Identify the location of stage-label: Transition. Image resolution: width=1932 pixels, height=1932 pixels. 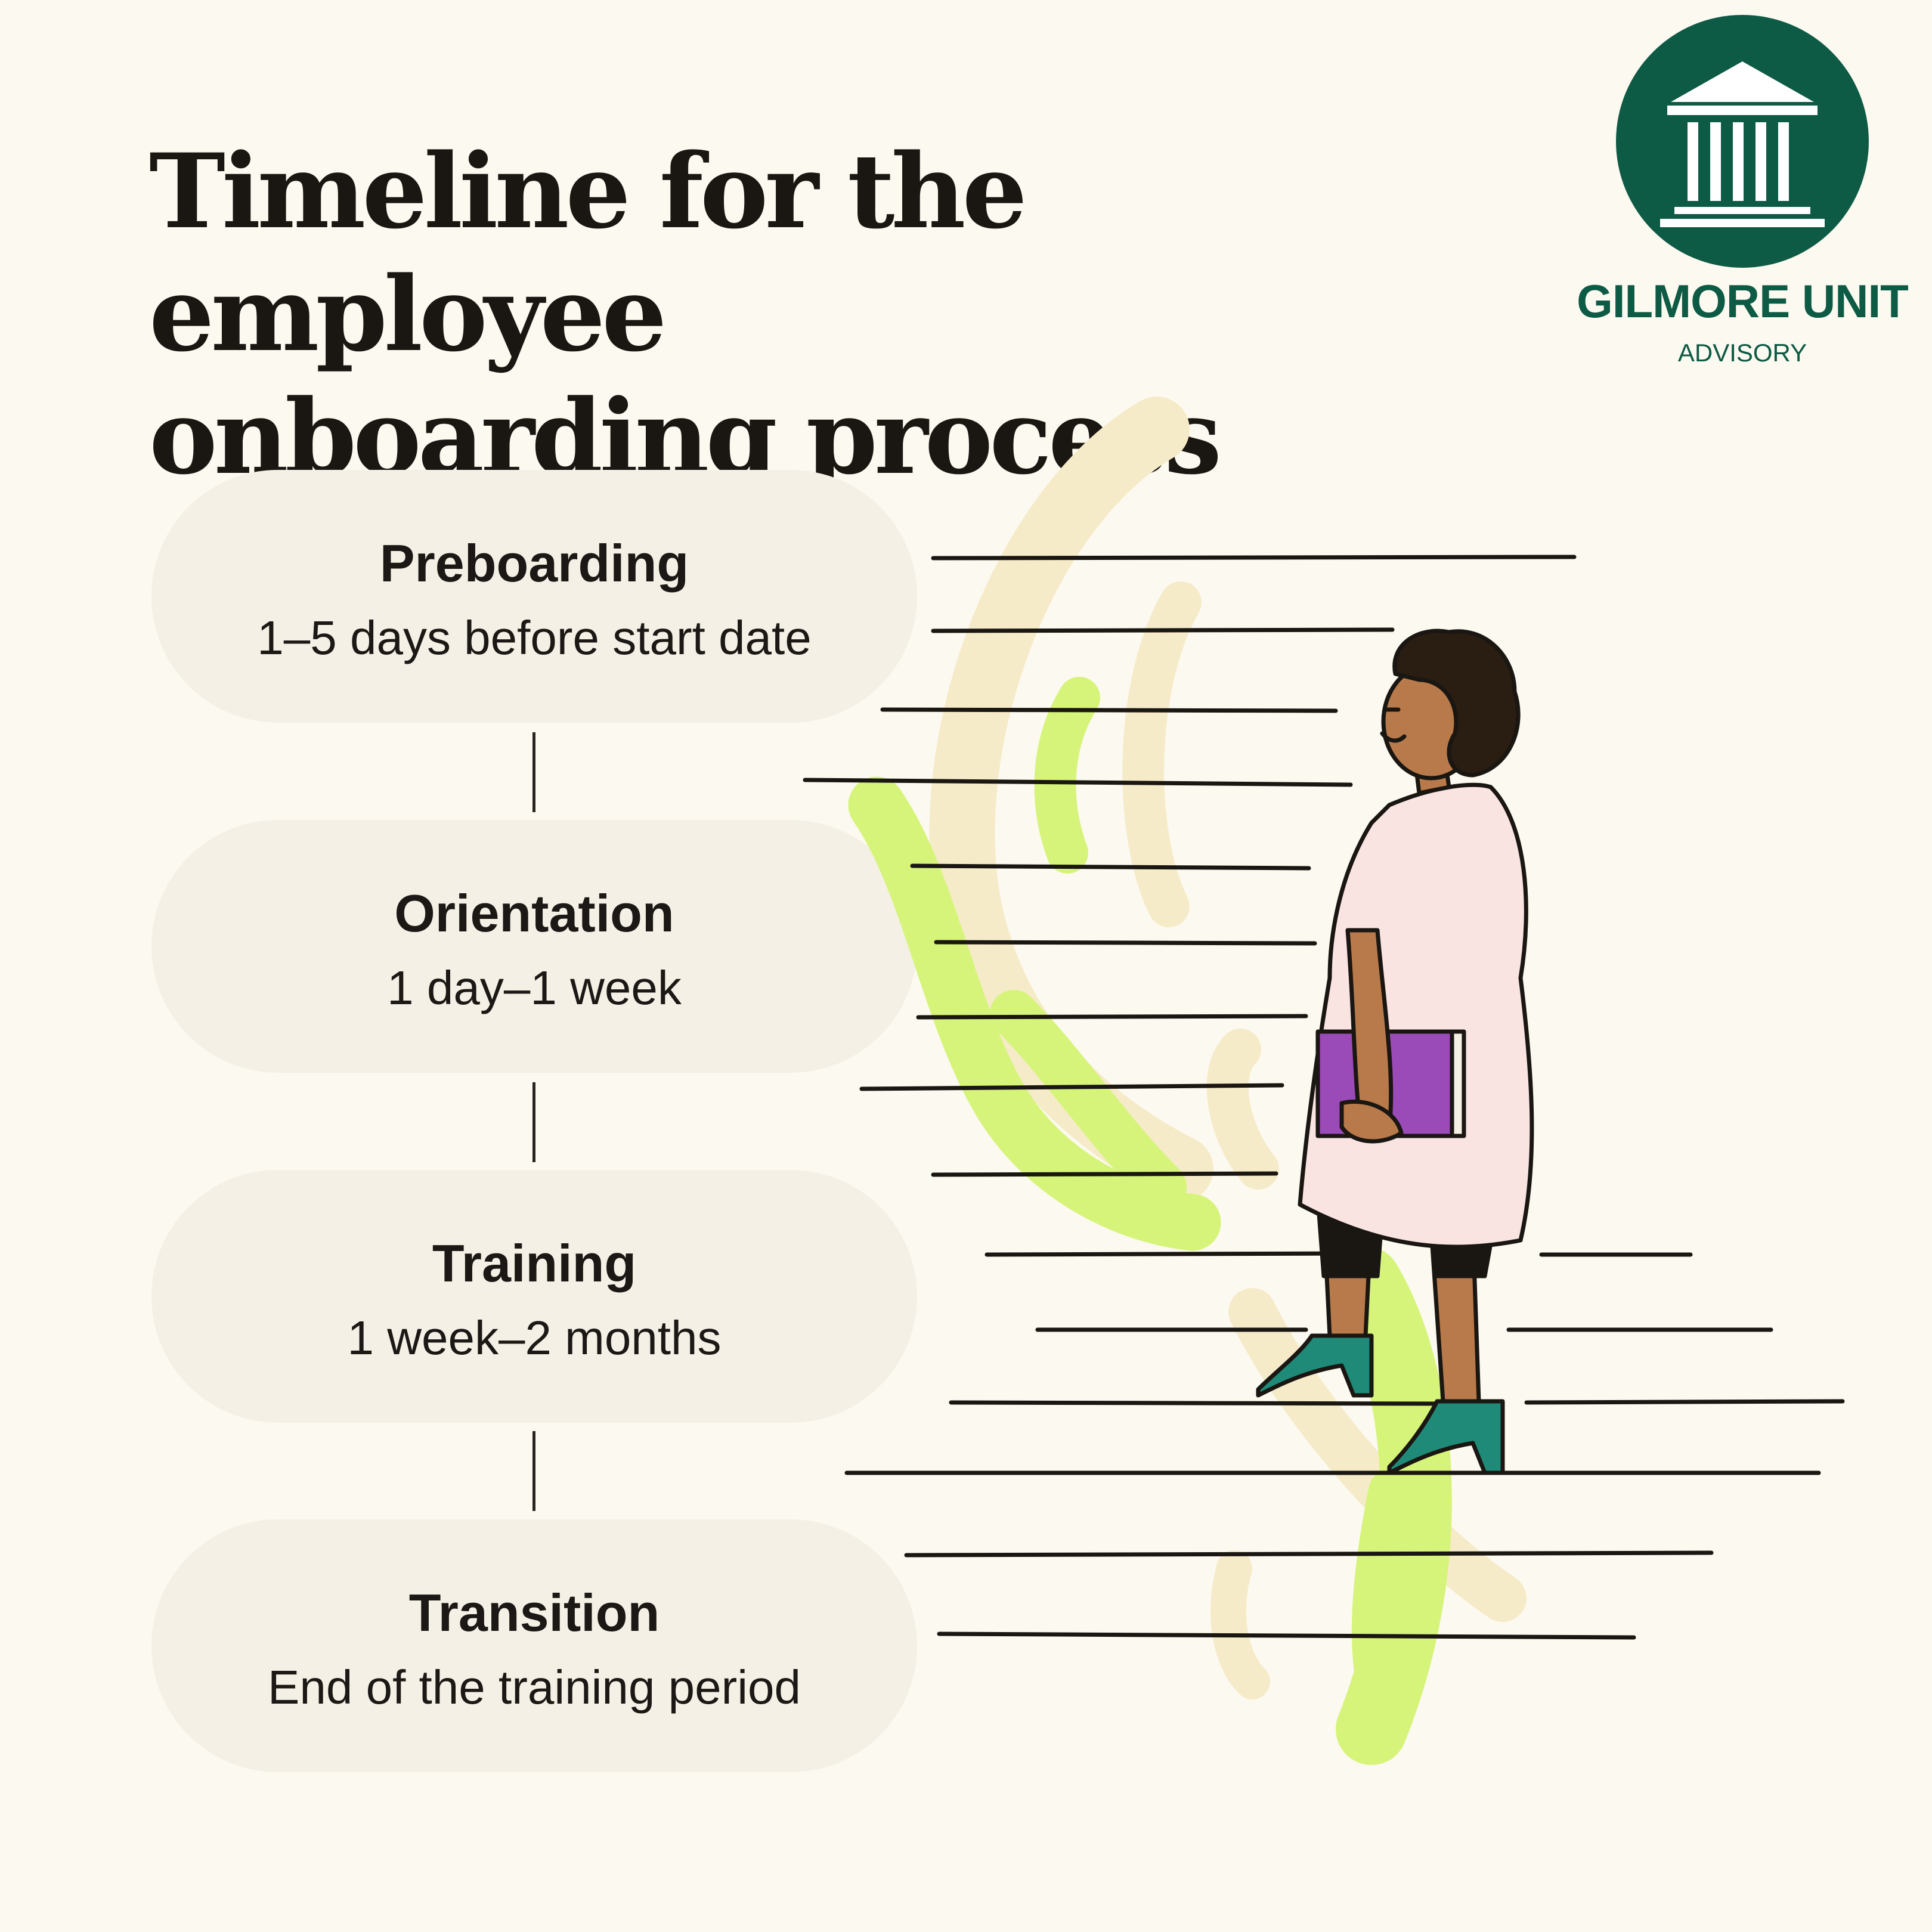
(534, 1612).